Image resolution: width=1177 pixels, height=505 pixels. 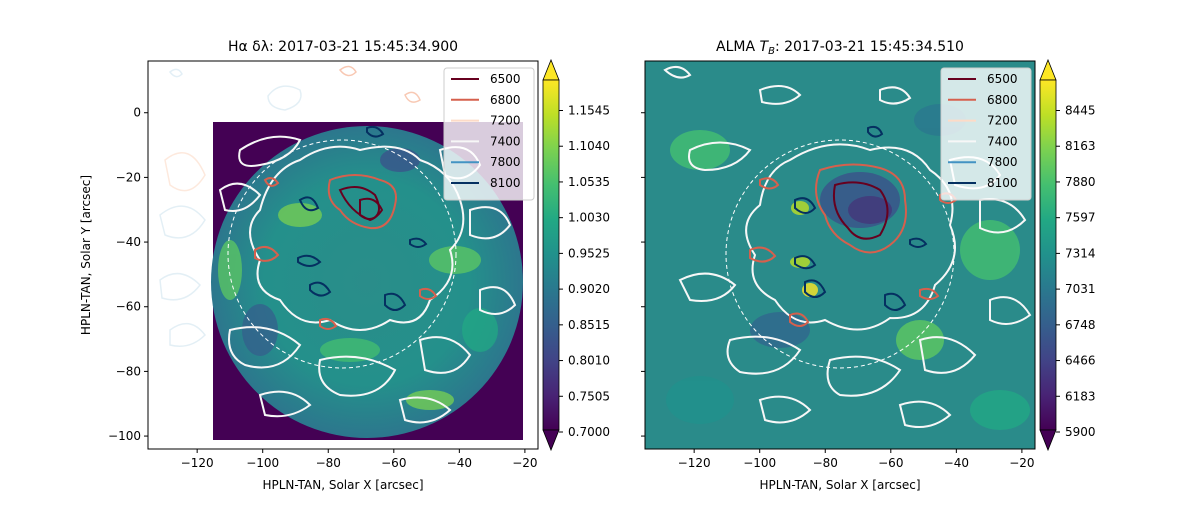 I want to click on left-colorbar-tick-label: 0.7000, so click(x=589, y=432).